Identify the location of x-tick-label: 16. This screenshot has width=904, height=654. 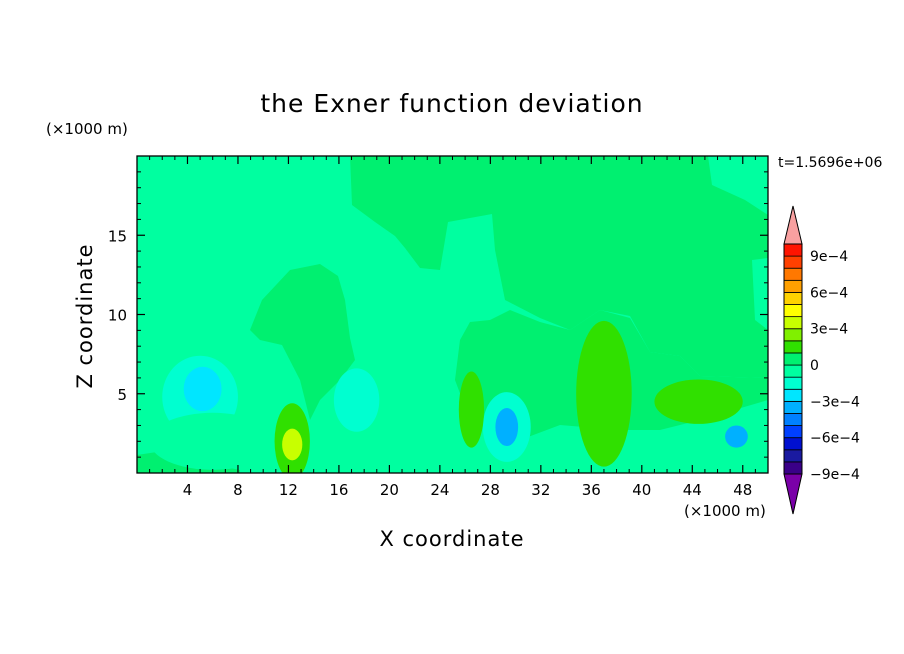
(338, 490).